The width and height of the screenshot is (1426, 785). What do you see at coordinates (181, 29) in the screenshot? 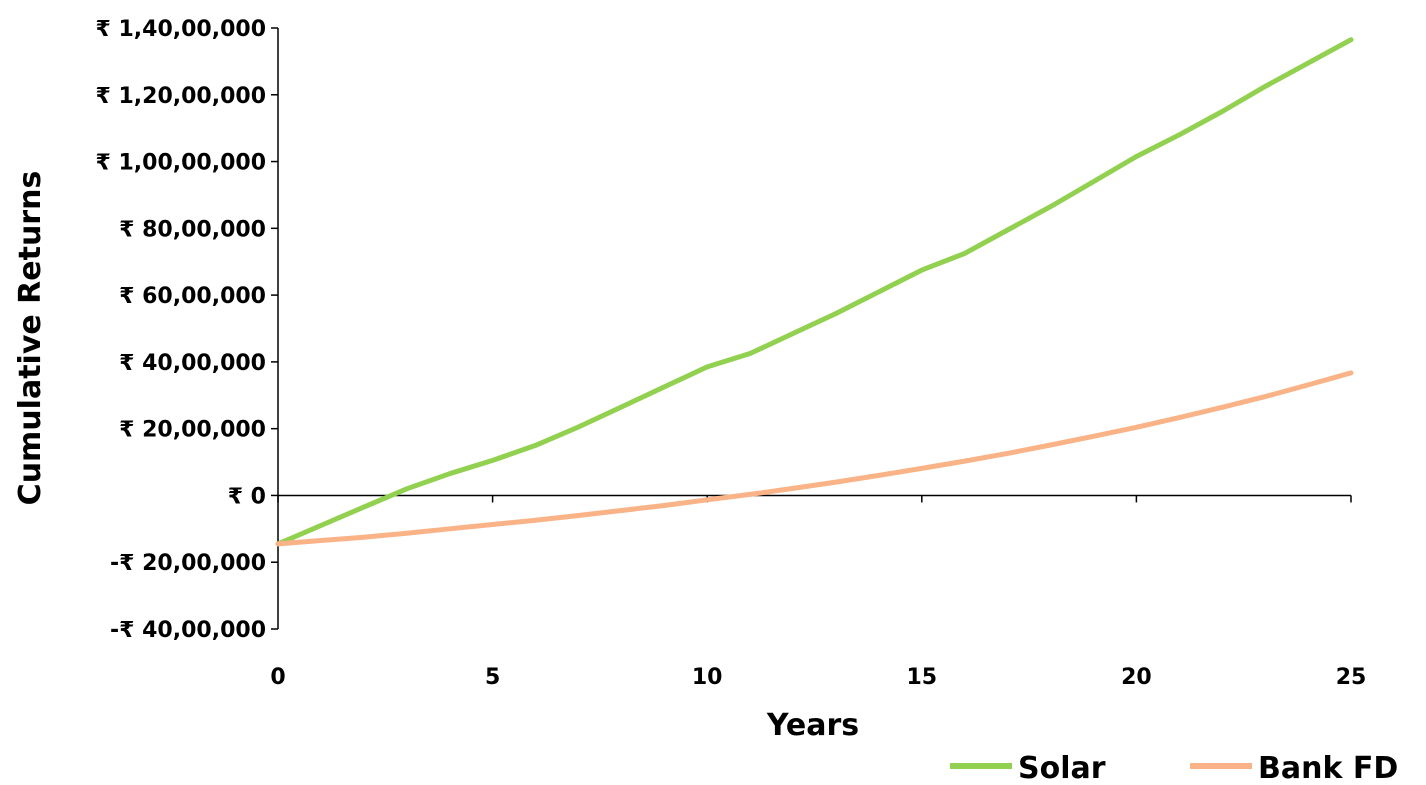
I see `y-tick-label: ₹ 1,40,00,000` at bounding box center [181, 29].